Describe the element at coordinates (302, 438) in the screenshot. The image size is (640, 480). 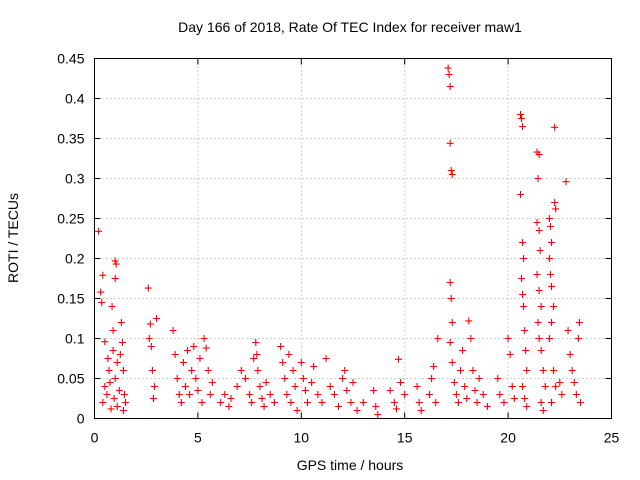
I see `x-tick-label: 10` at that location.